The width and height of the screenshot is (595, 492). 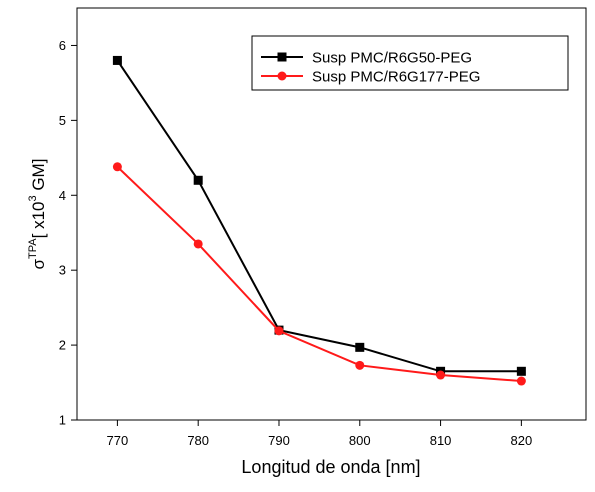 What do you see at coordinates (279, 440) in the screenshot?
I see `x-tick-label: 790` at bounding box center [279, 440].